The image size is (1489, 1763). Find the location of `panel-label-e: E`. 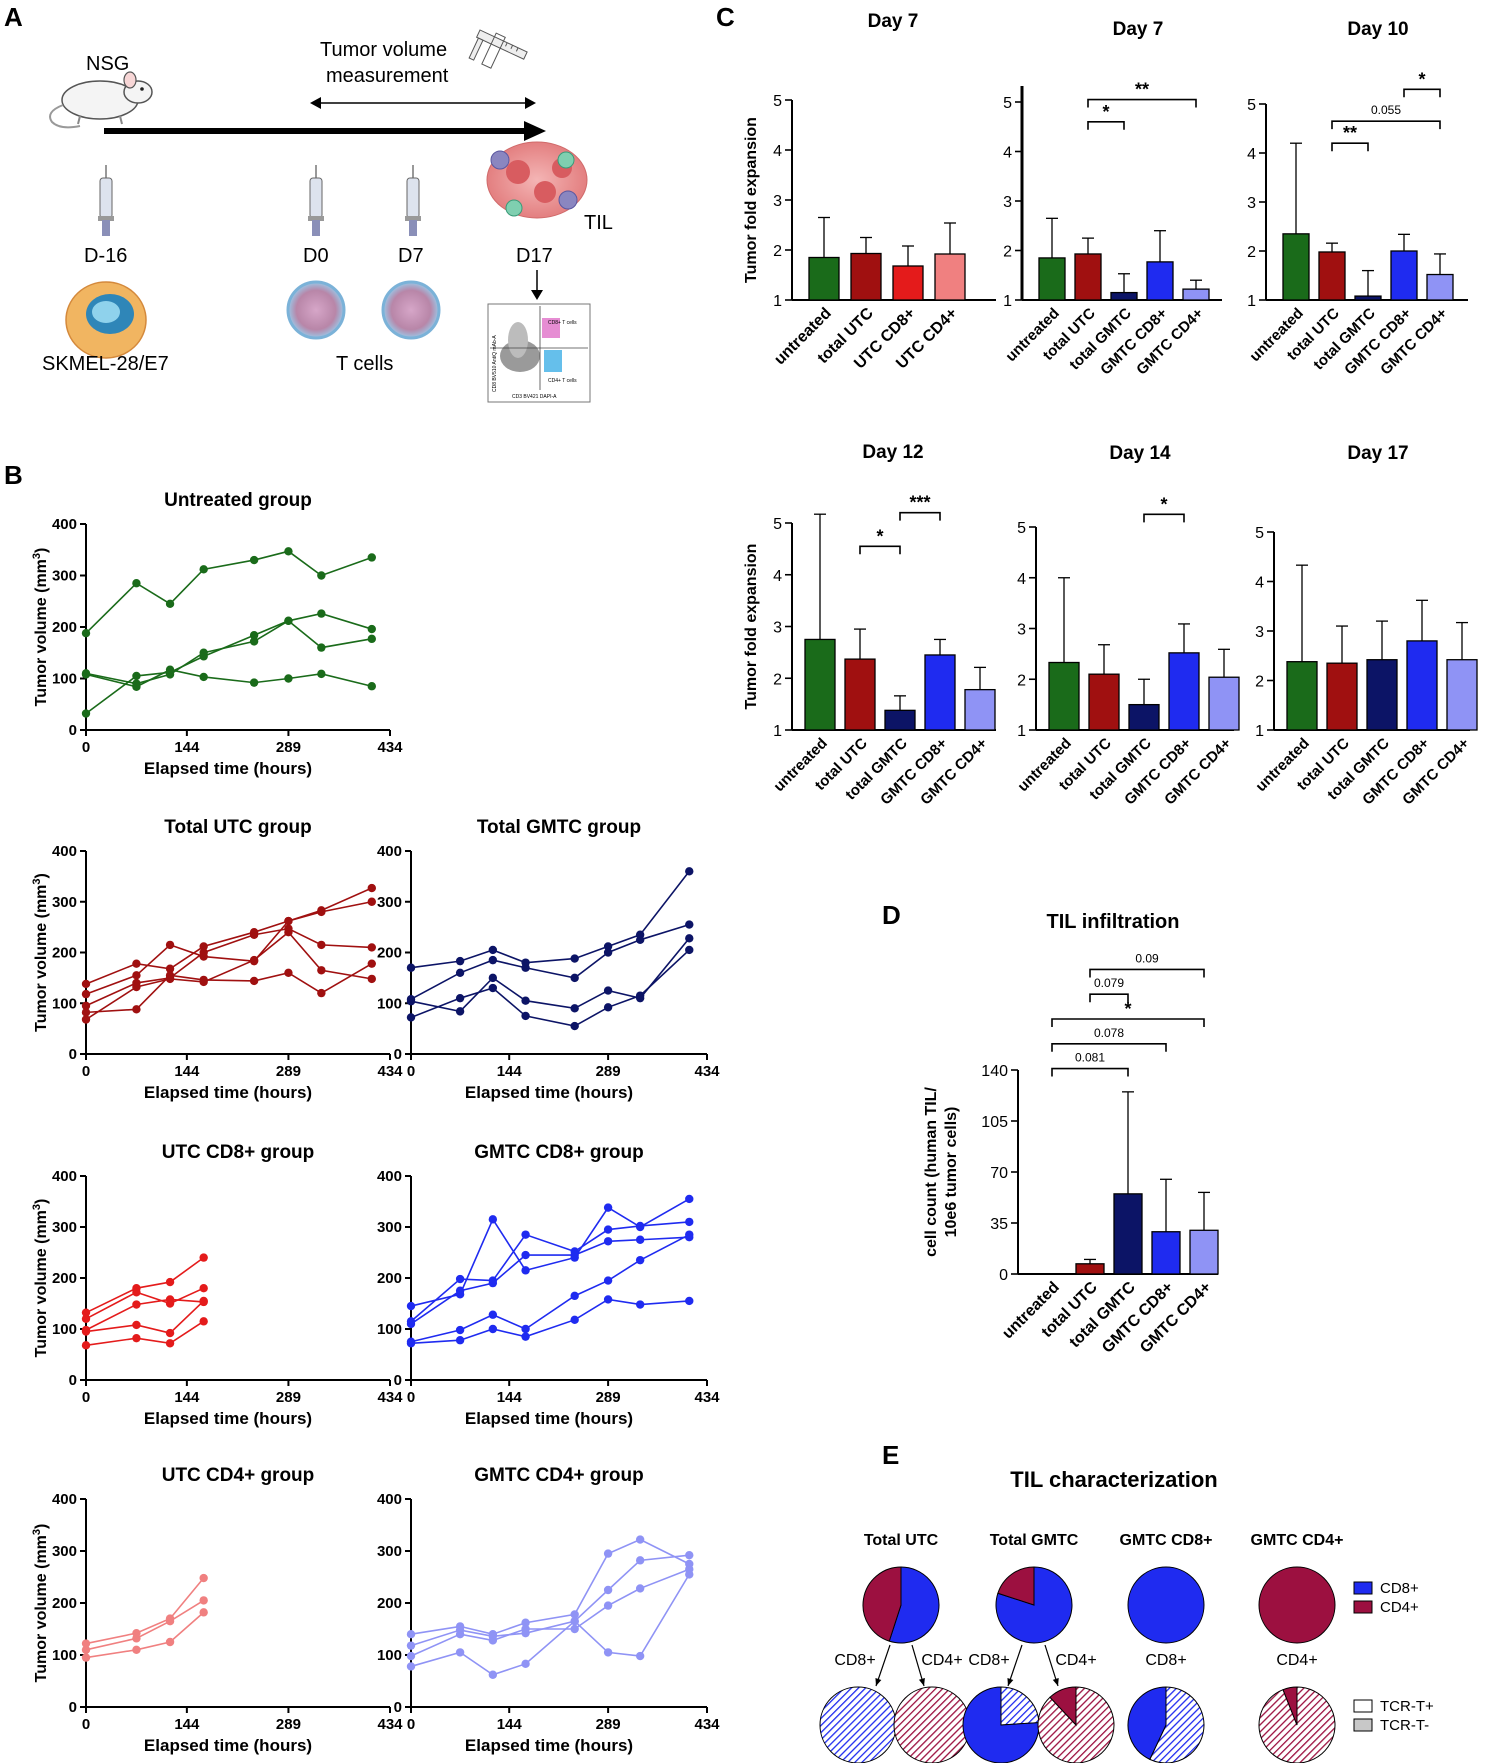

panel-label-e: E is located at coordinates (890, 1455).